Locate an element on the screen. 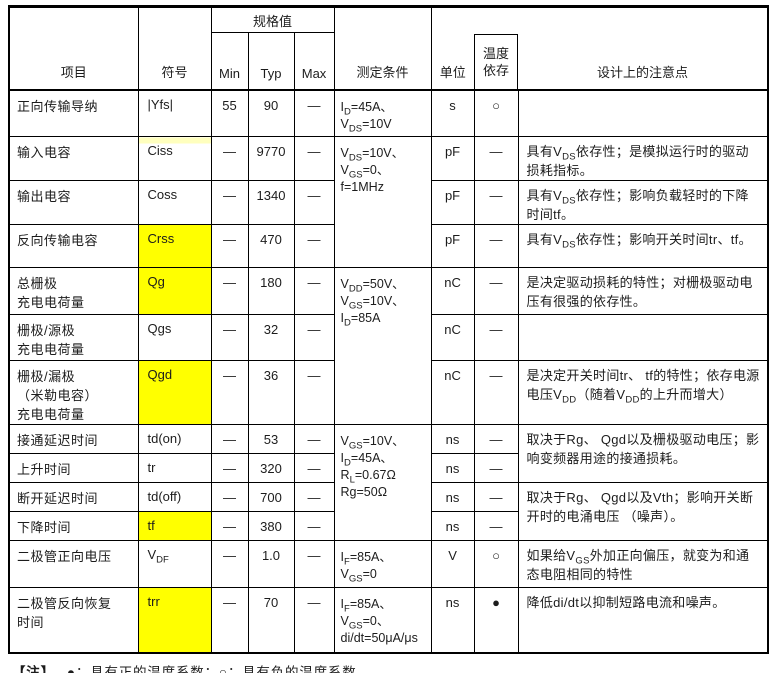  item-cell: 输出电容 is located at coordinates (73, 202).